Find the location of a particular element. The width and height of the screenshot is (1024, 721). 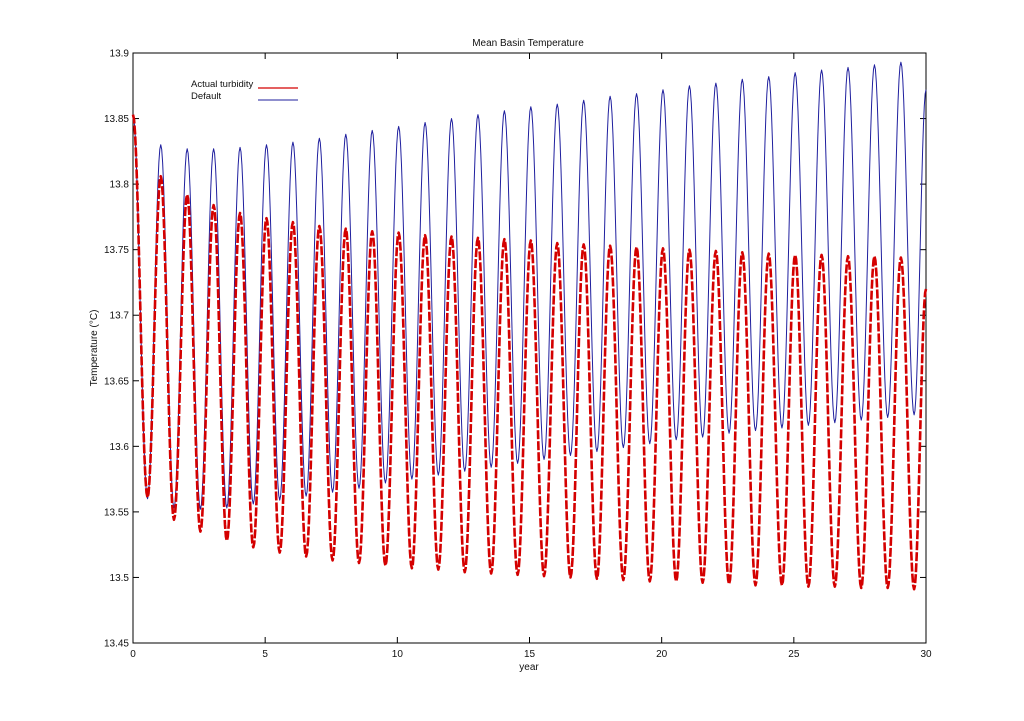

y-tick-label: 13.8 is located at coordinates (120, 185).